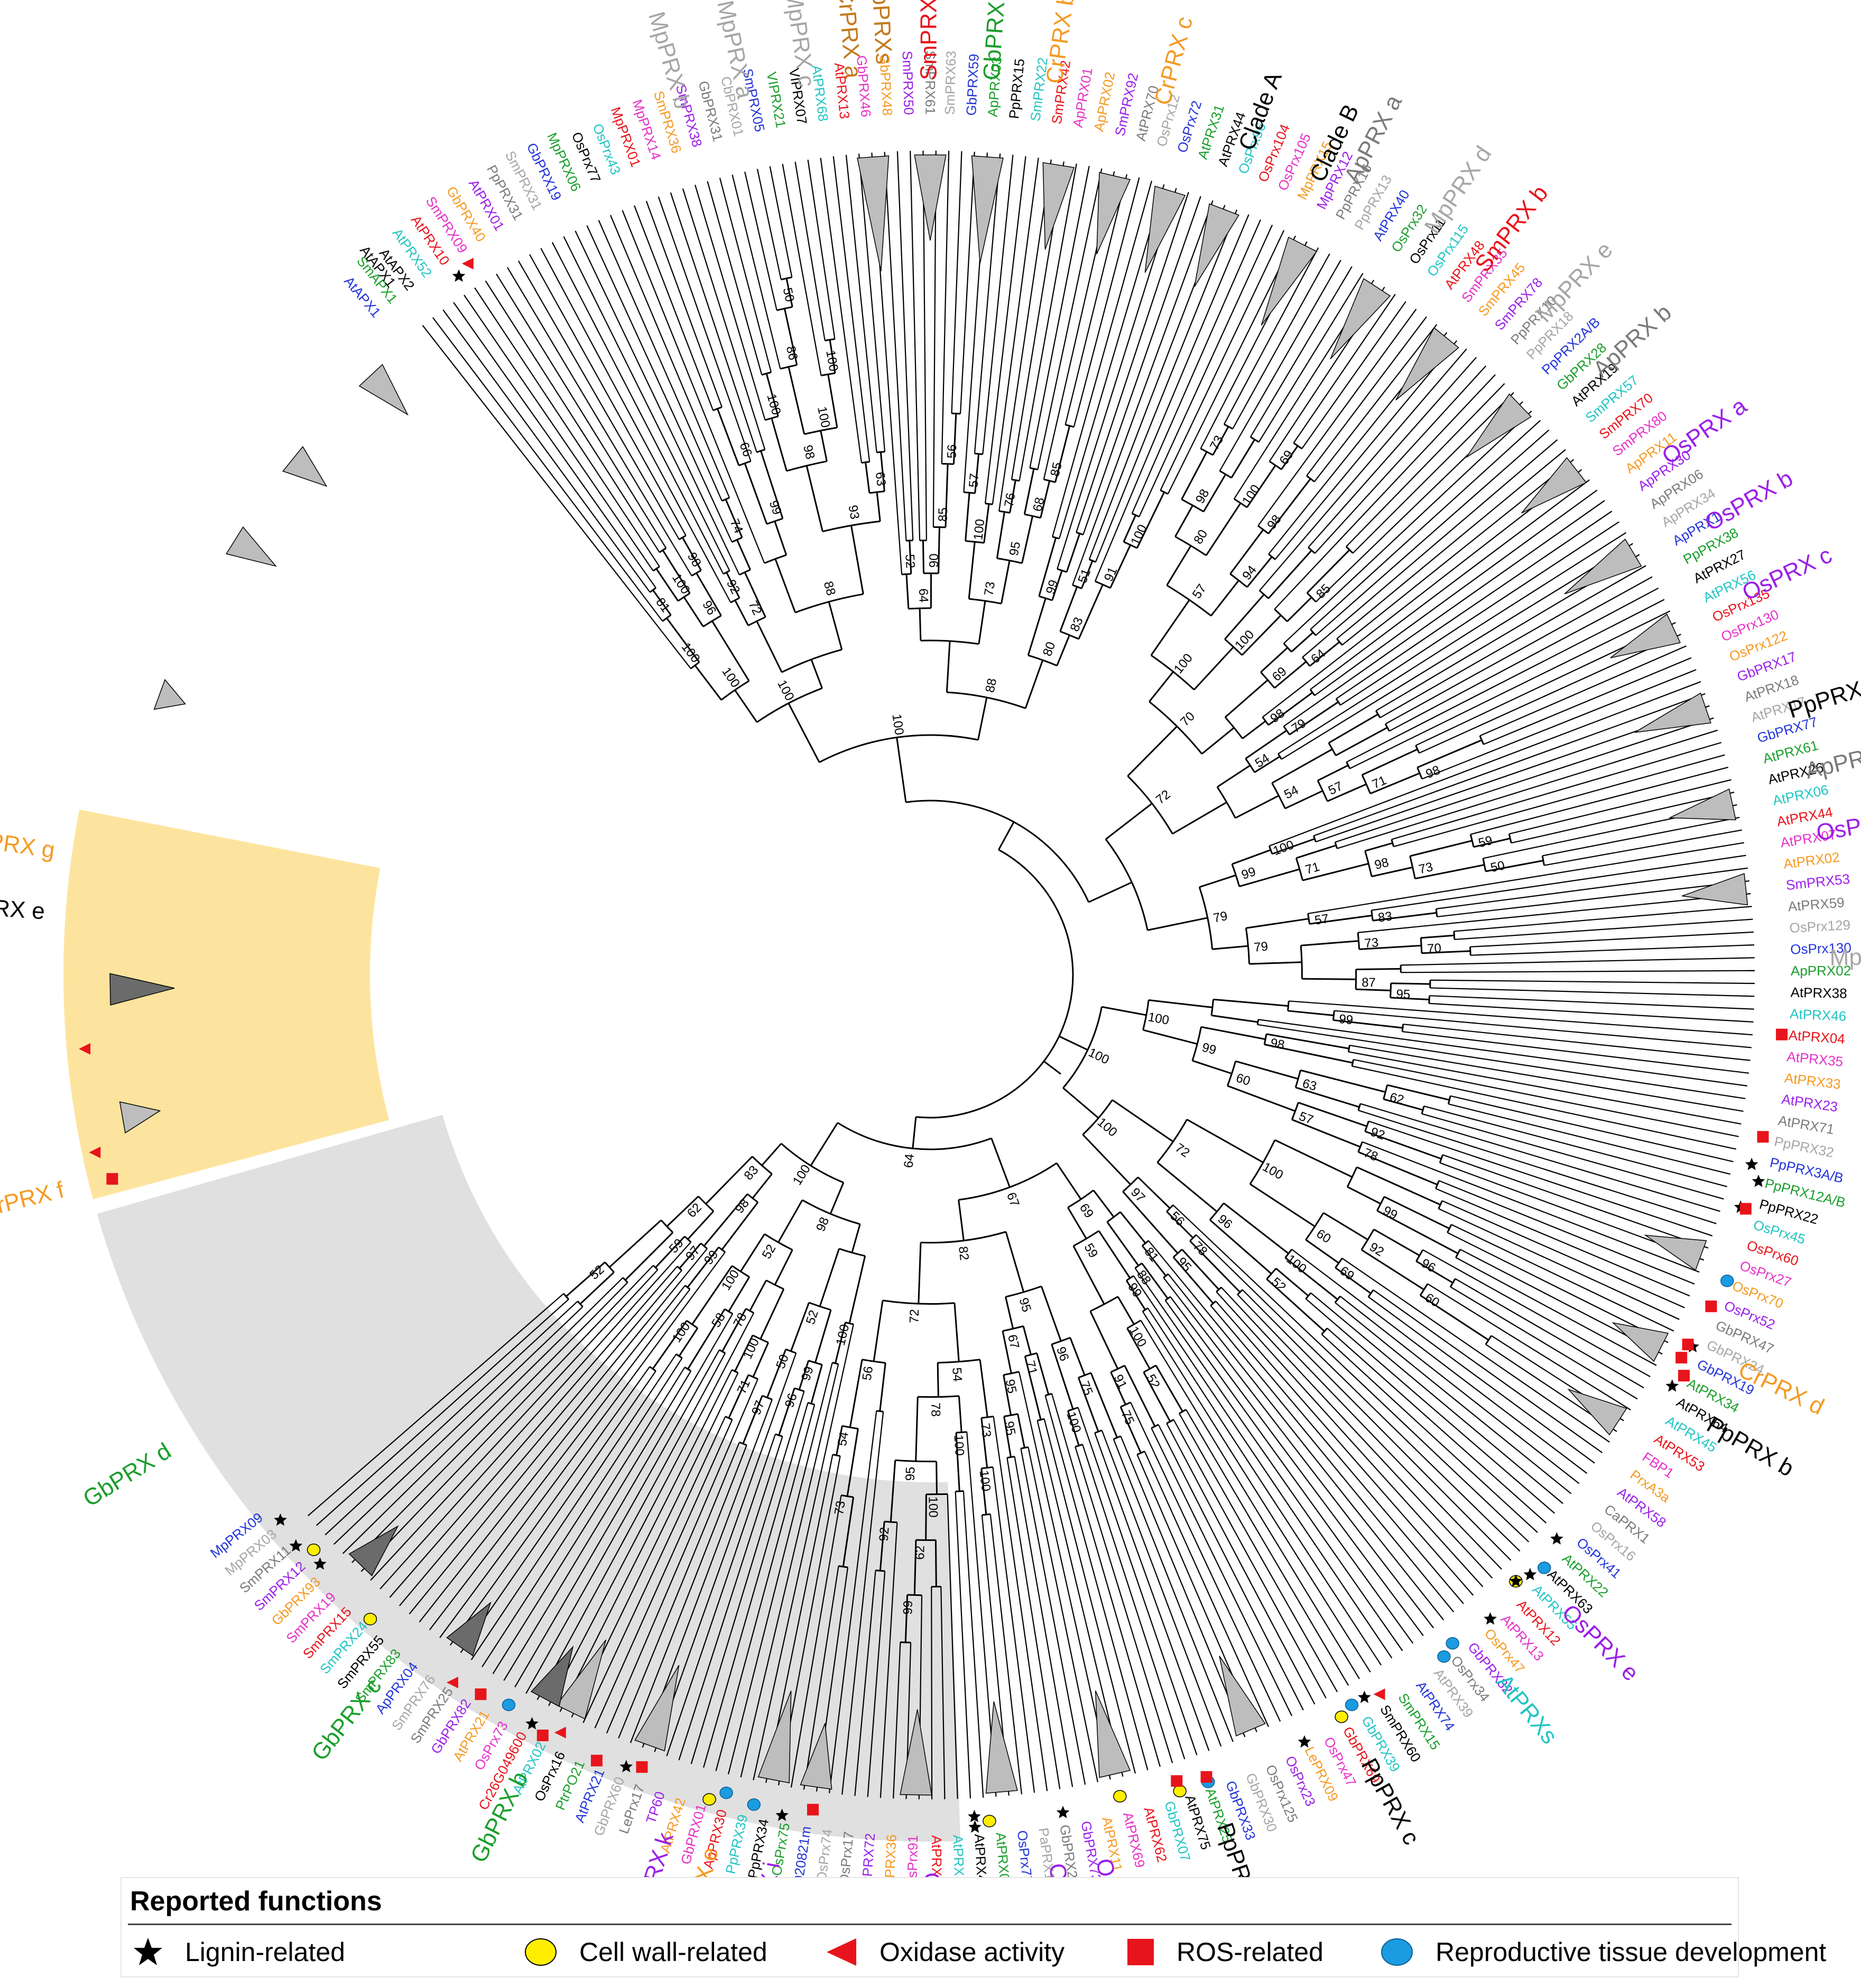 The height and width of the screenshot is (1988, 1861). What do you see at coordinates (694, 1211) in the screenshot?
I see `bootstrap-value: 62` at bounding box center [694, 1211].